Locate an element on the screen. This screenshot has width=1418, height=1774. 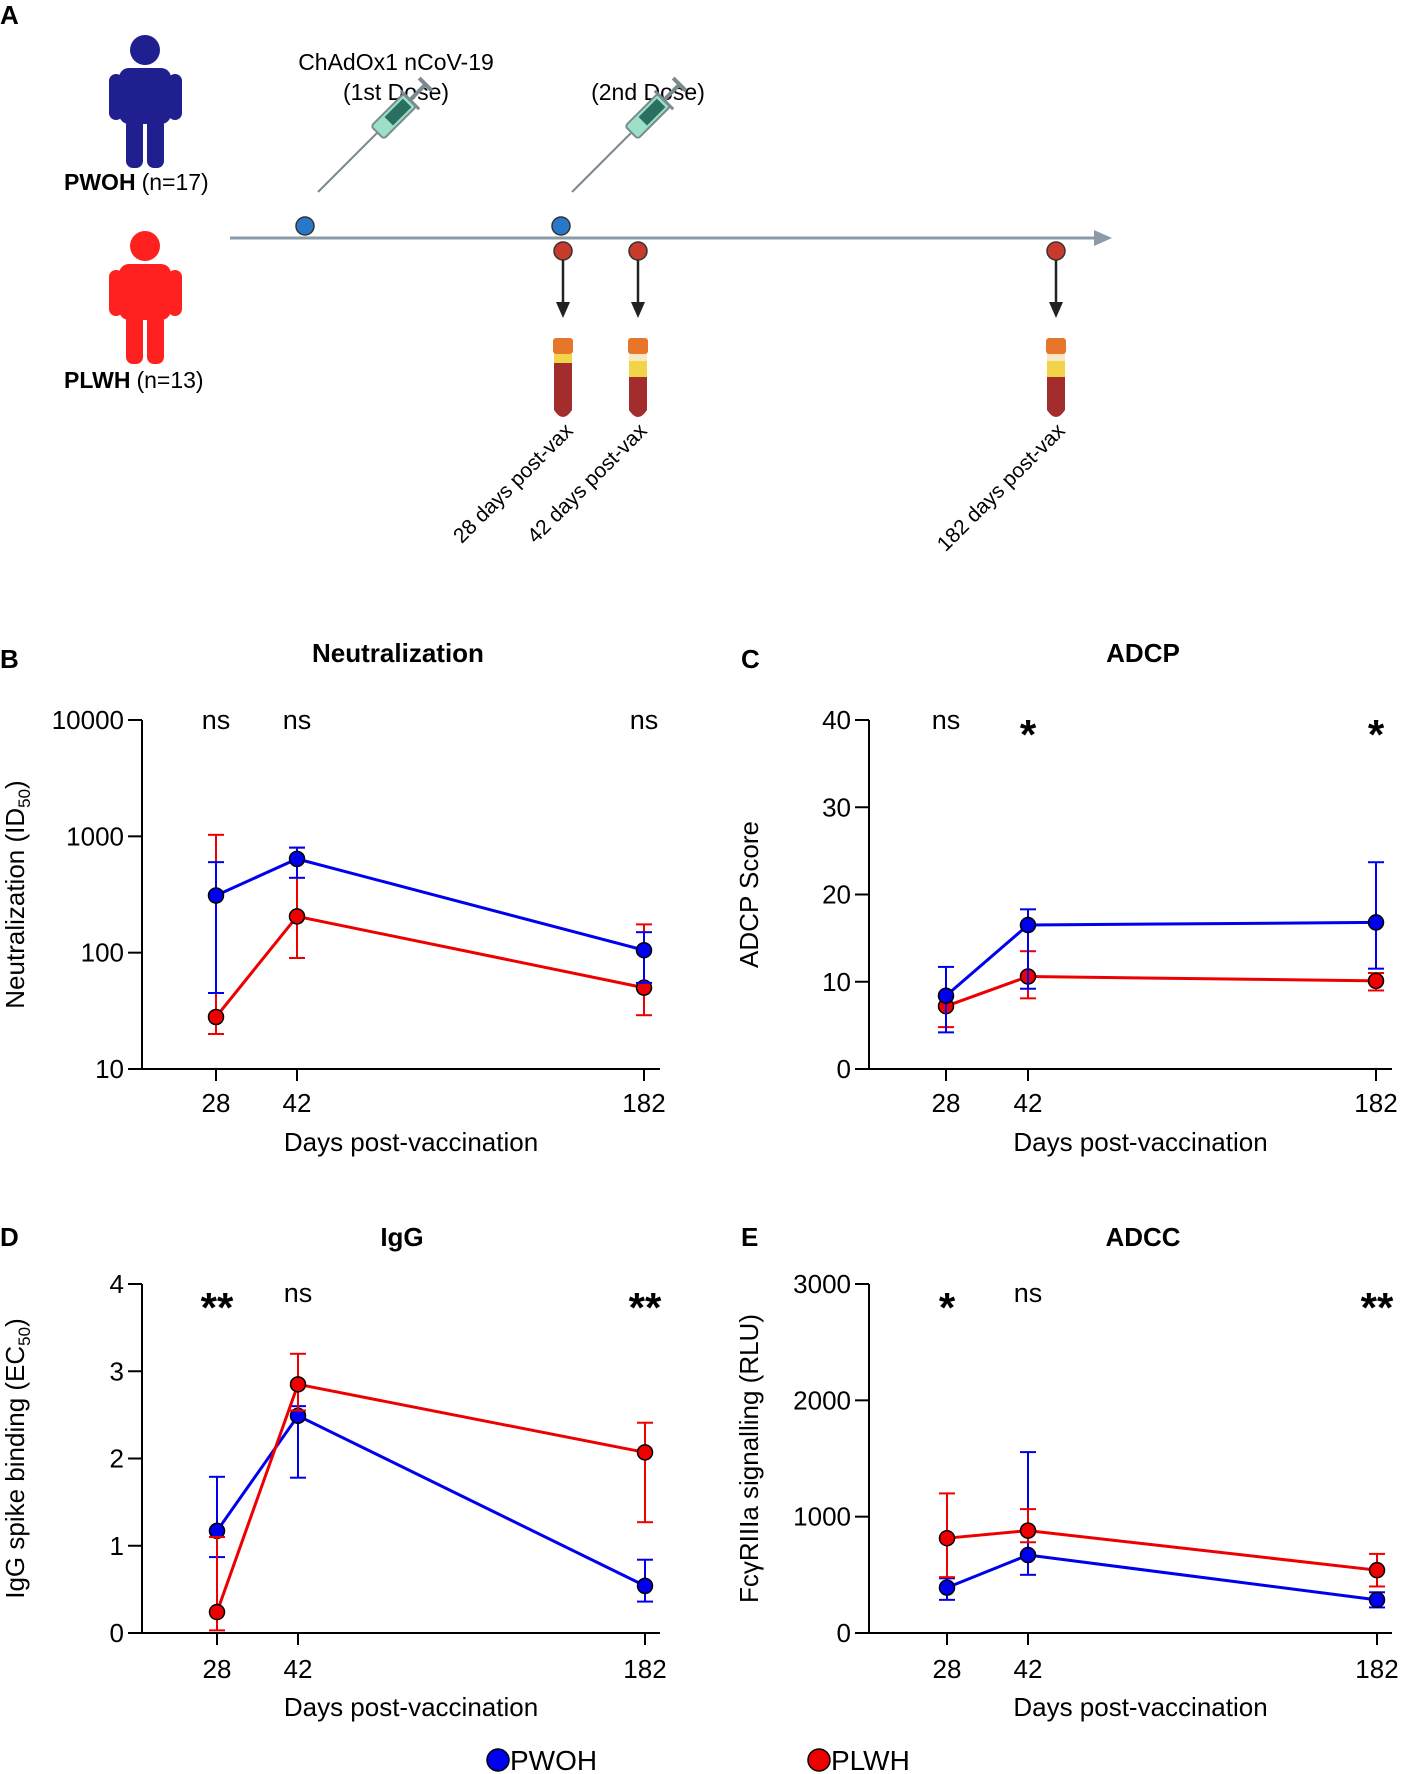
significance-marker: * is located at coordinates (1028, 734).